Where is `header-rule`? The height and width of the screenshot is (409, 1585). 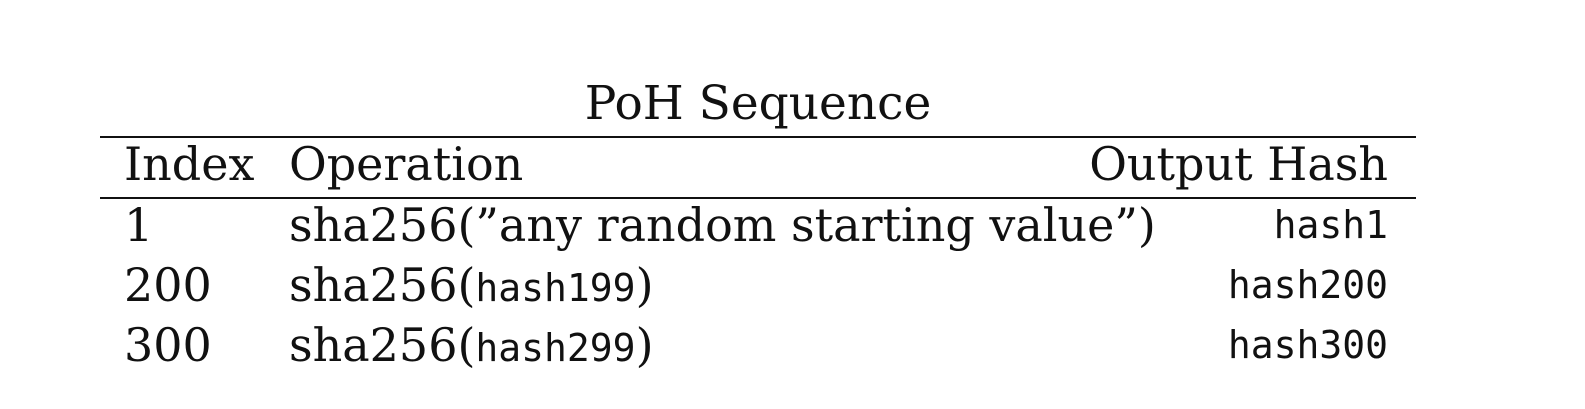
header-rule is located at coordinates (758, 198).